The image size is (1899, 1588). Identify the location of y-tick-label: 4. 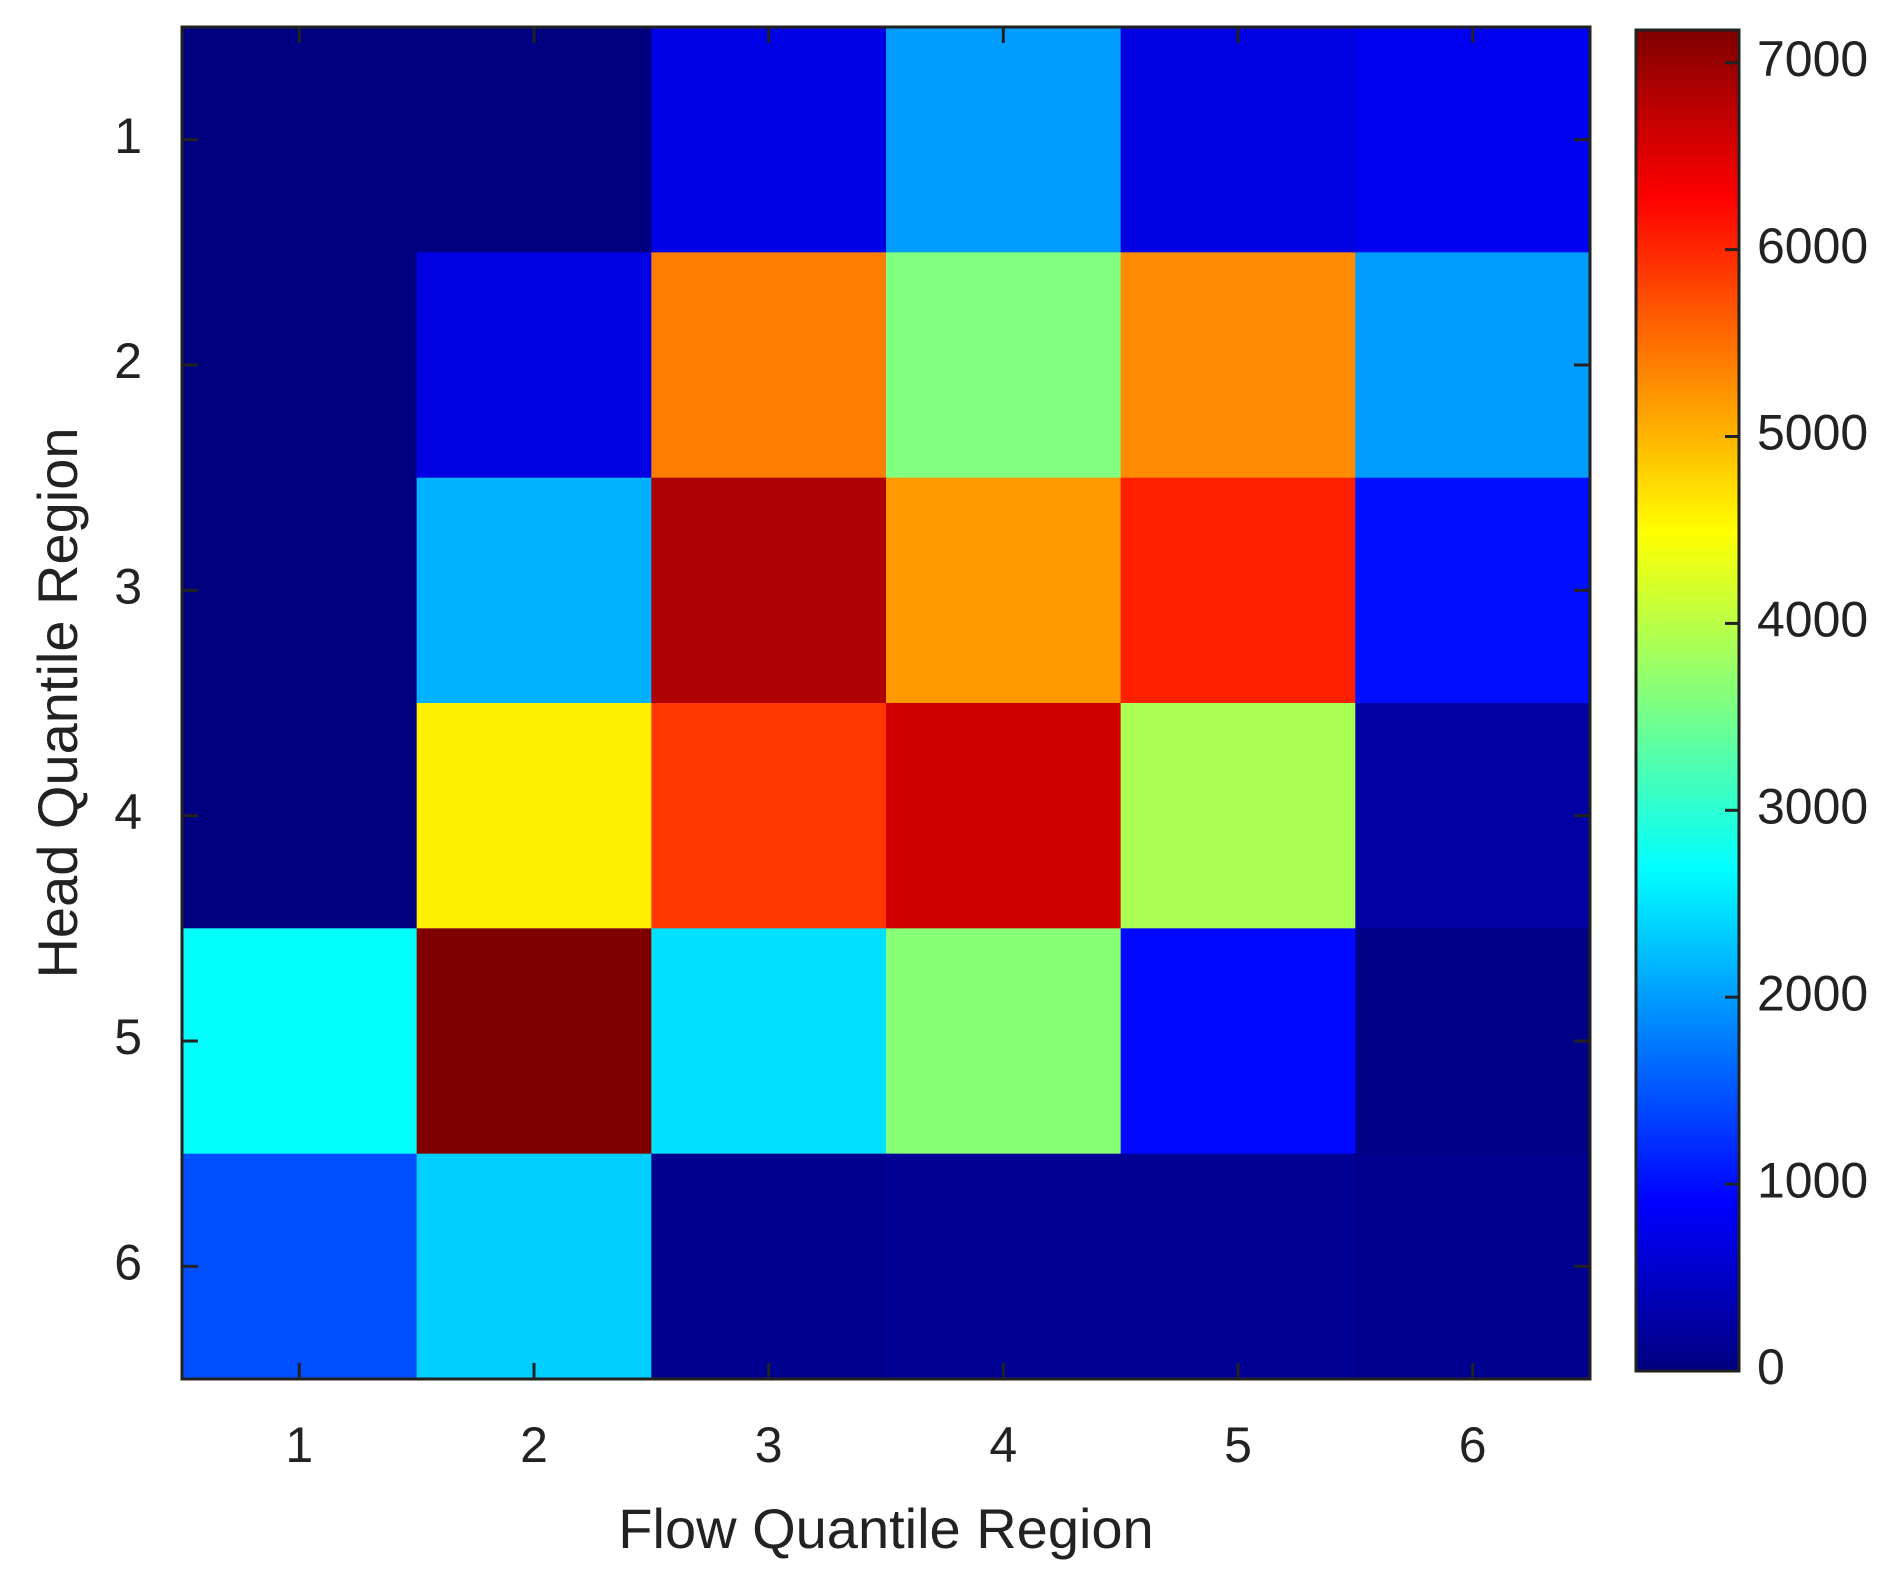
(128, 812).